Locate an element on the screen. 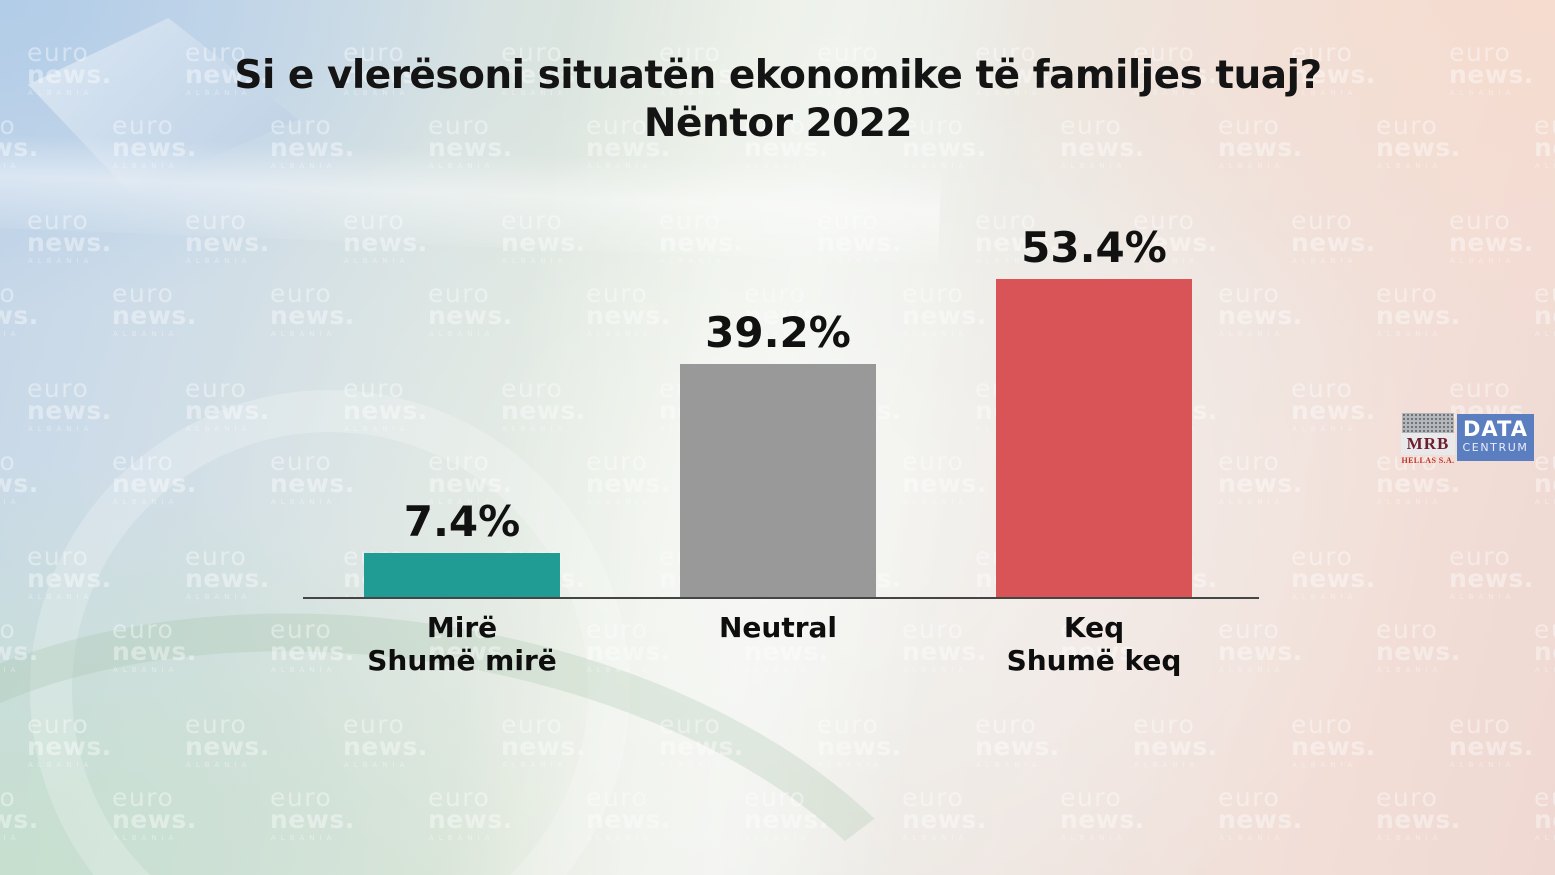 The width and height of the screenshot is (1555, 875). bar-keq-shume-keq is located at coordinates (1094, 438).